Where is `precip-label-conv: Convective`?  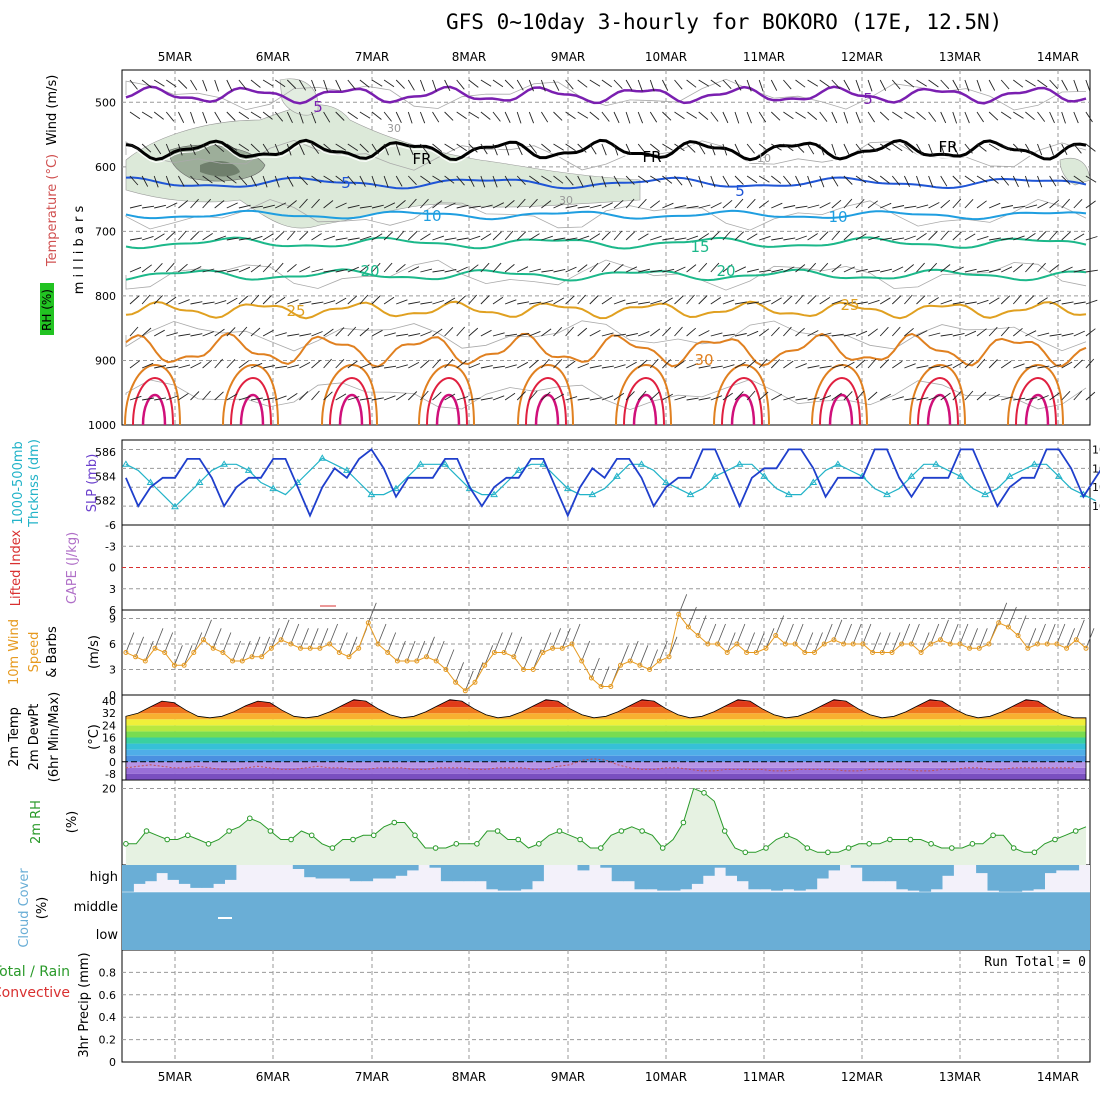 precip-label-conv: Convective is located at coordinates (35, 993).